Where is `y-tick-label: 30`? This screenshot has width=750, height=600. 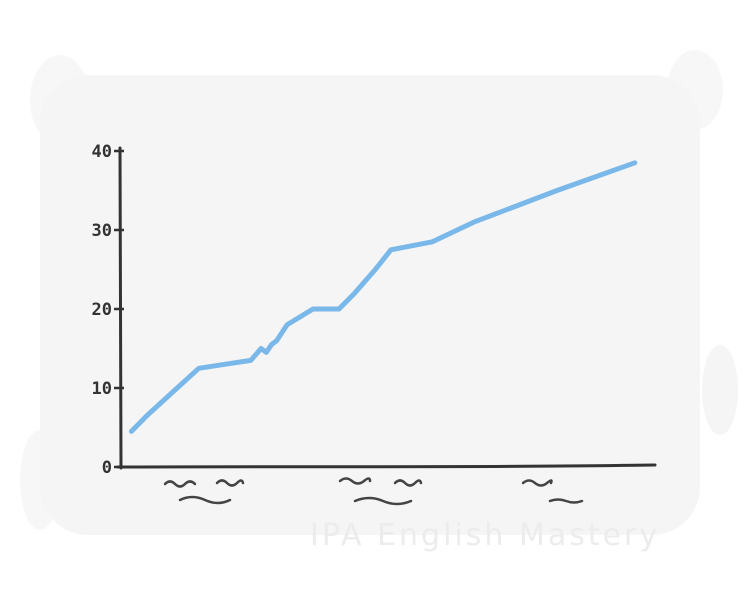 y-tick-label: 30 is located at coordinates (102, 231).